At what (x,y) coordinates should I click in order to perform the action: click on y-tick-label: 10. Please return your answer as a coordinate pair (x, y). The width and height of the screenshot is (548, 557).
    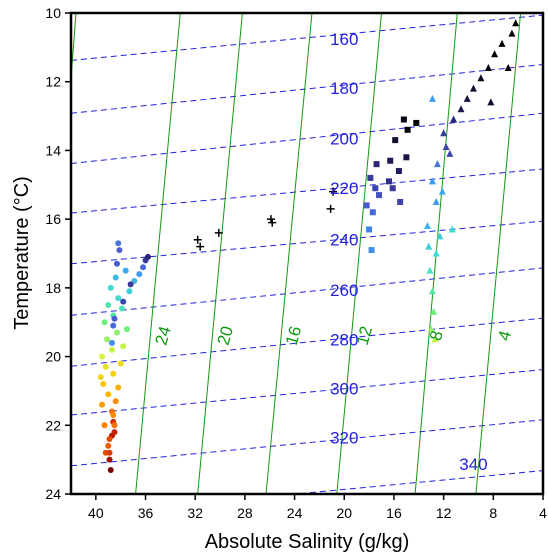
    Looking at the image, I should click on (53, 13).